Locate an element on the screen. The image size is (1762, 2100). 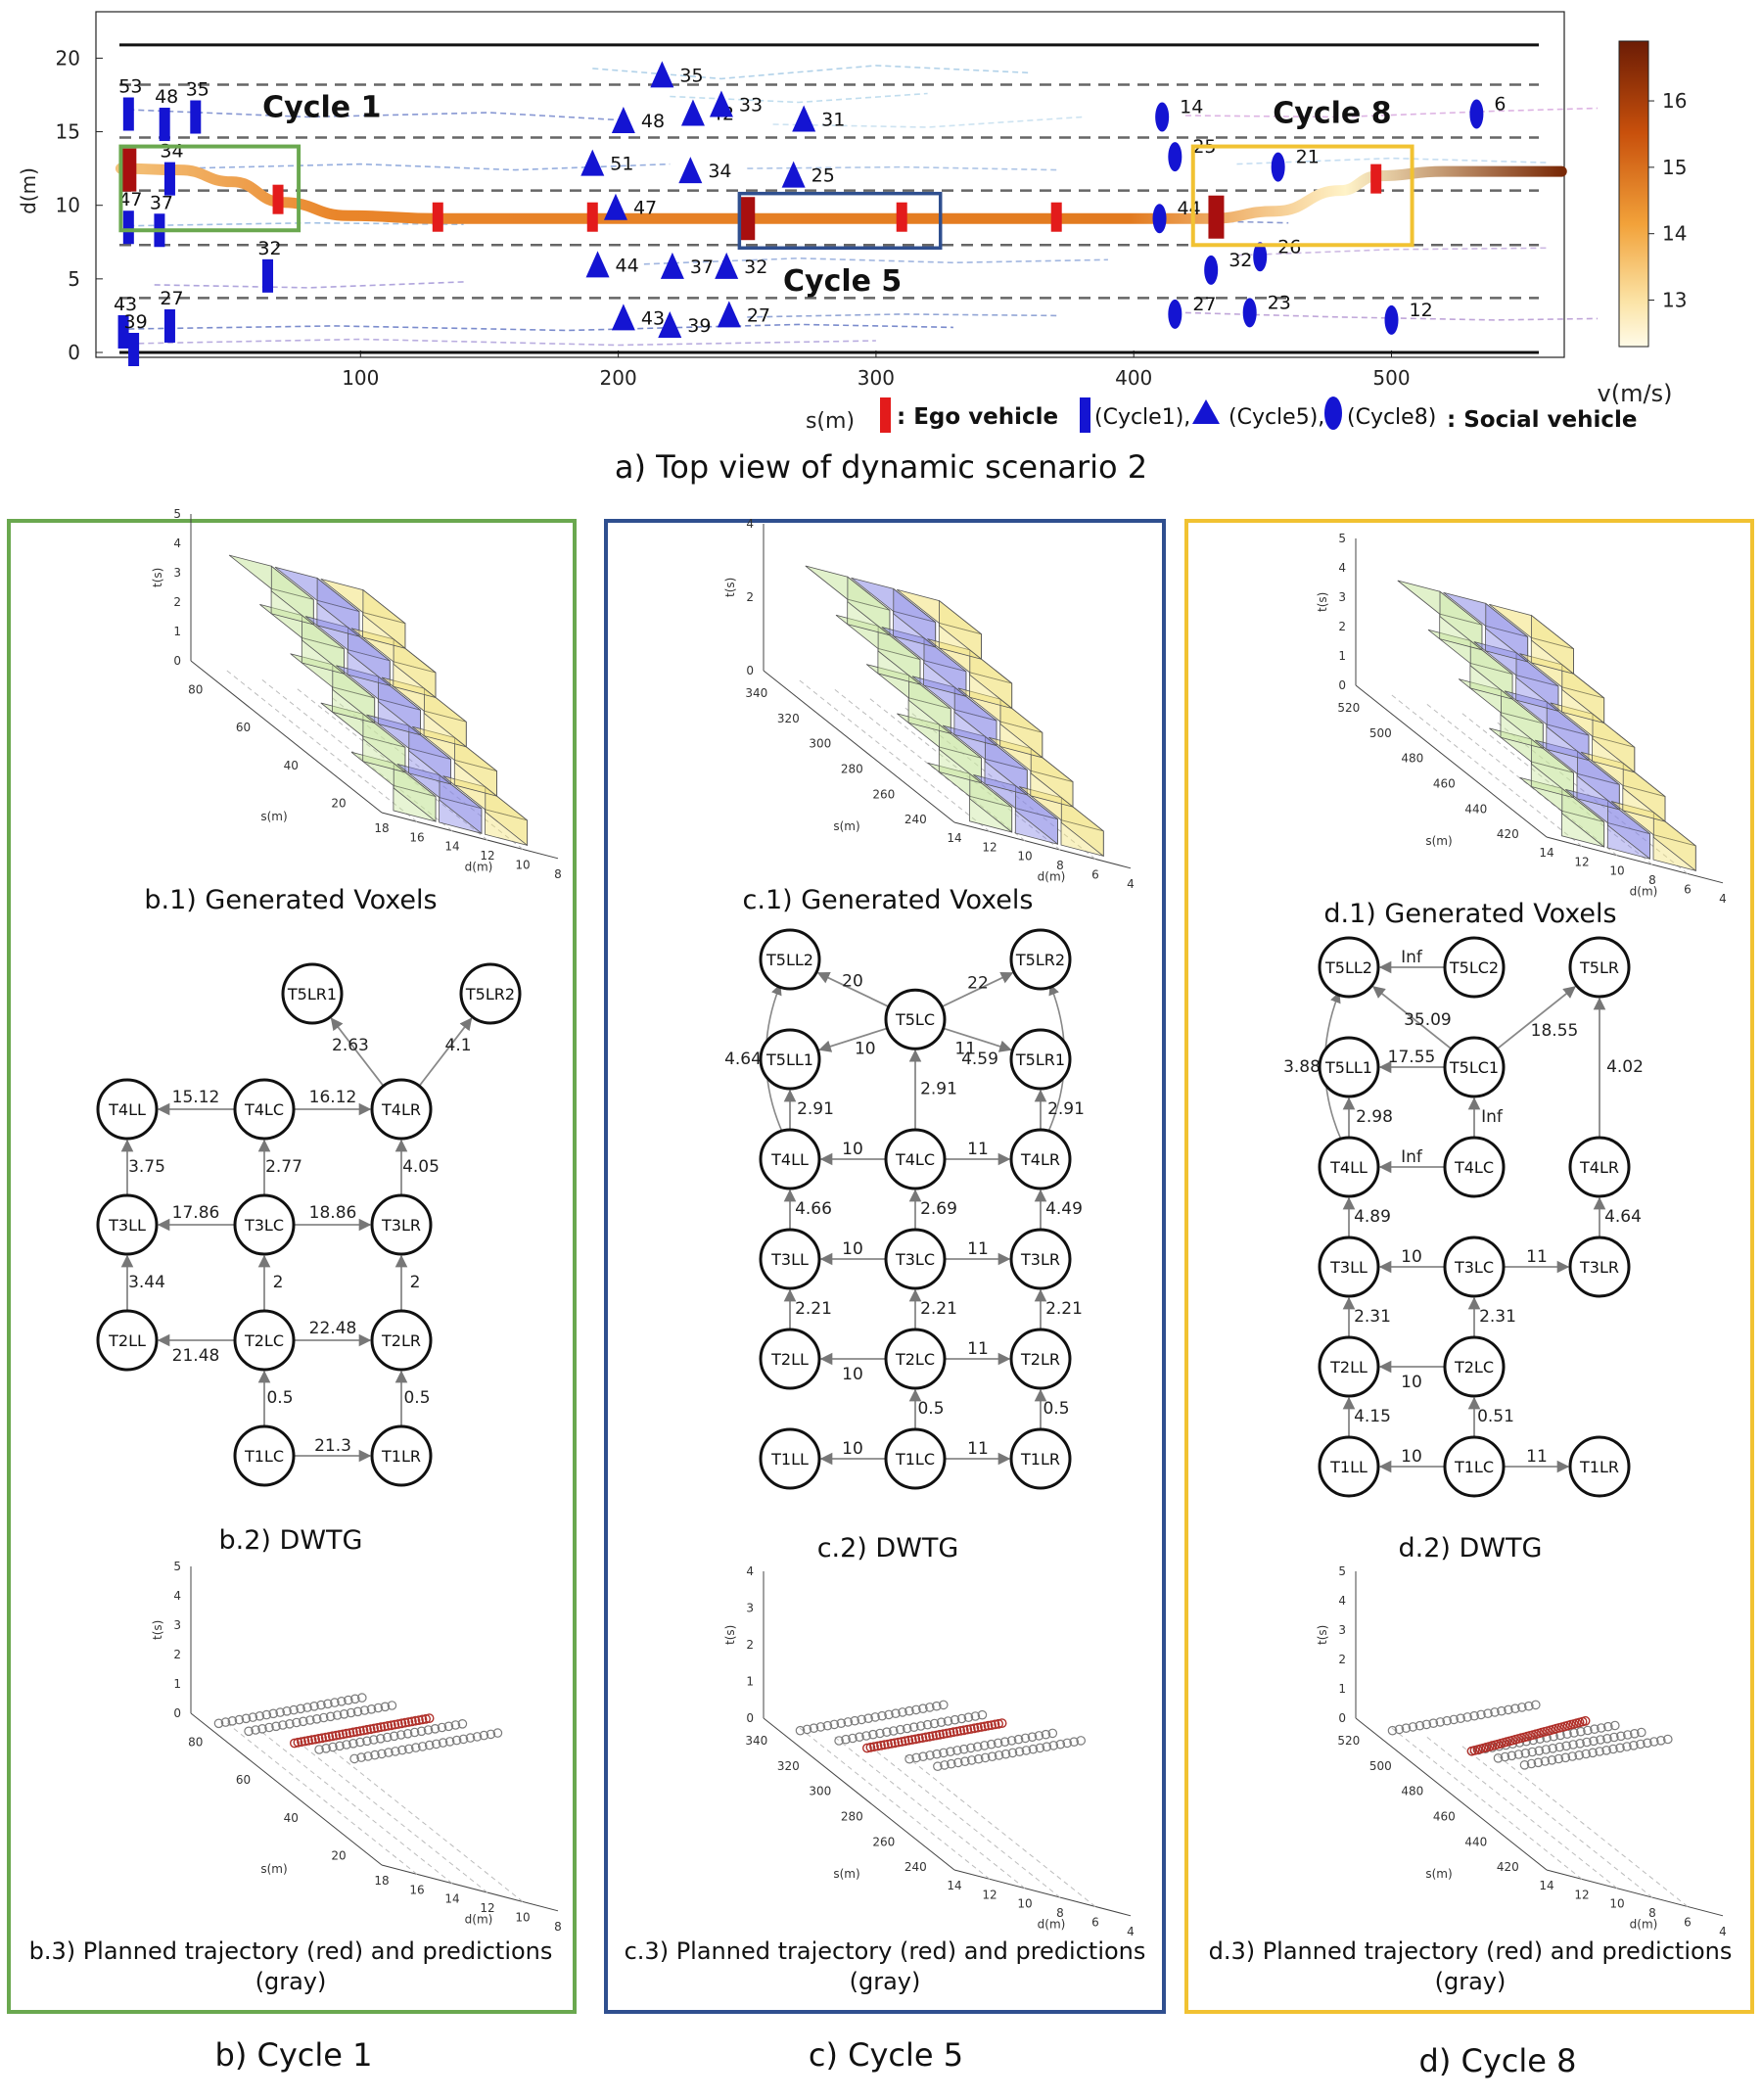
legend-cycle1-text: (Cycle1), is located at coordinates (1142, 417).